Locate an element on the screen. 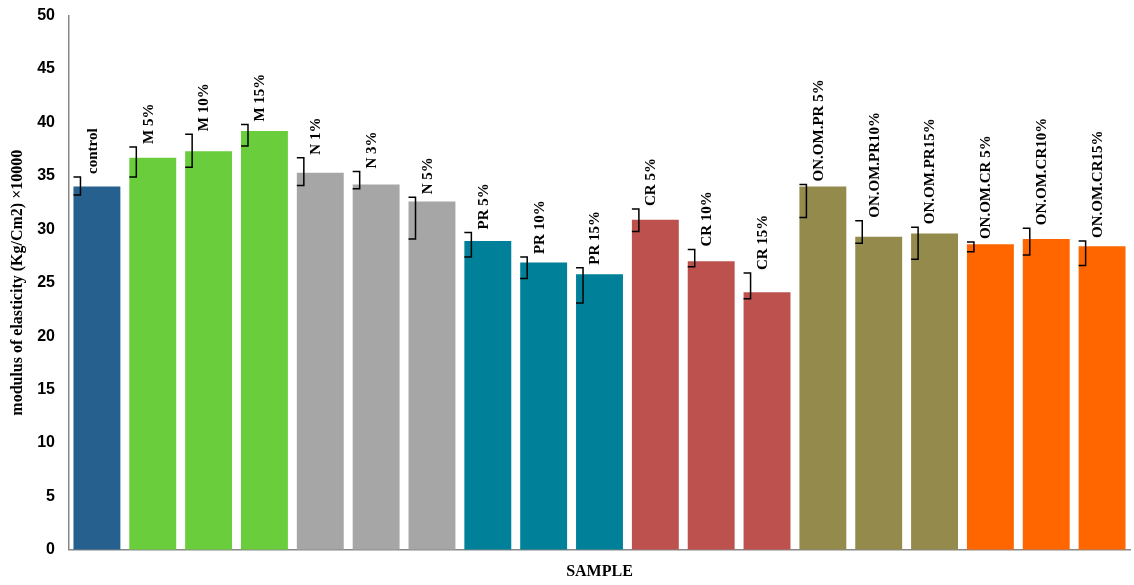 This screenshot has width=1134, height=585. y-tick-label: 0 is located at coordinates (51, 549).